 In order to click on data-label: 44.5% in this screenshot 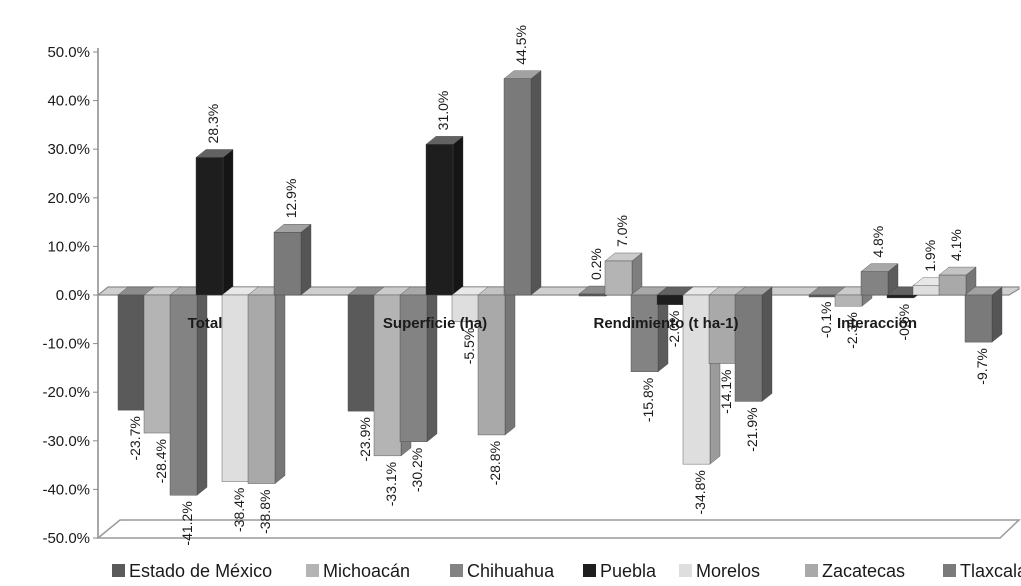, I will do `click(521, 45)`.